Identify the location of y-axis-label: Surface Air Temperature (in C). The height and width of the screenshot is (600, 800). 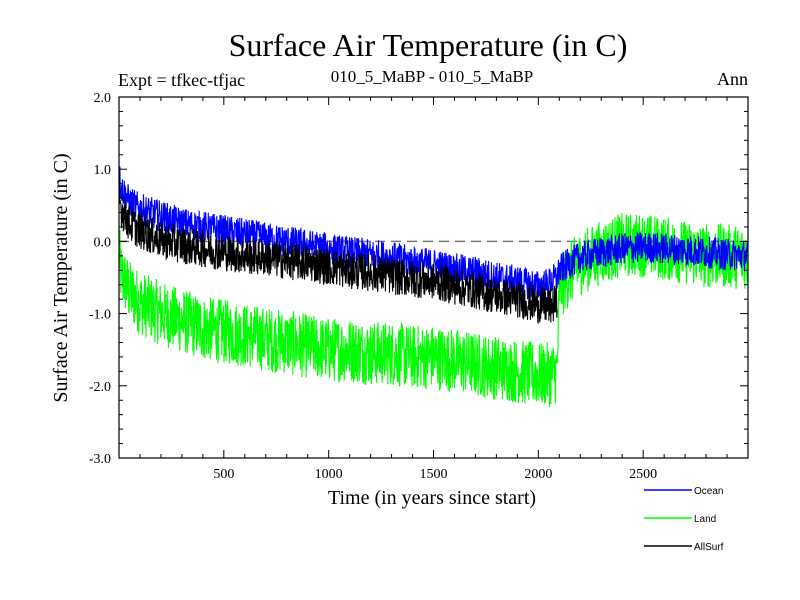
(61, 277).